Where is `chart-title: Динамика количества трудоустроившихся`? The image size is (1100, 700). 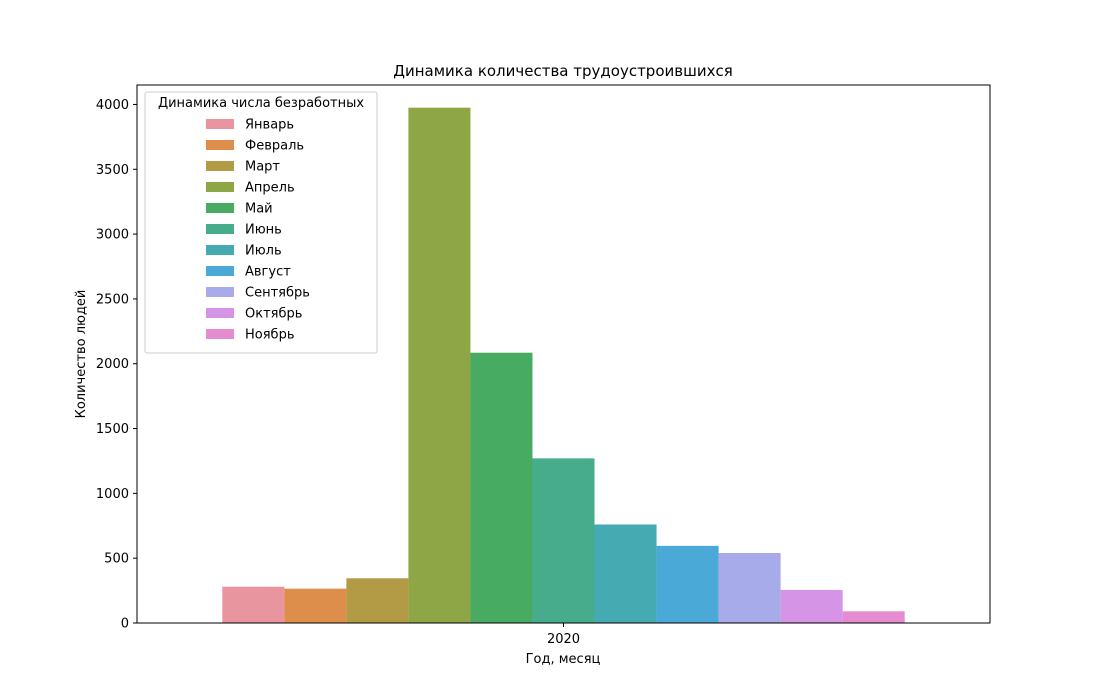 chart-title: Динамика количества трудоустроившихся is located at coordinates (562, 71).